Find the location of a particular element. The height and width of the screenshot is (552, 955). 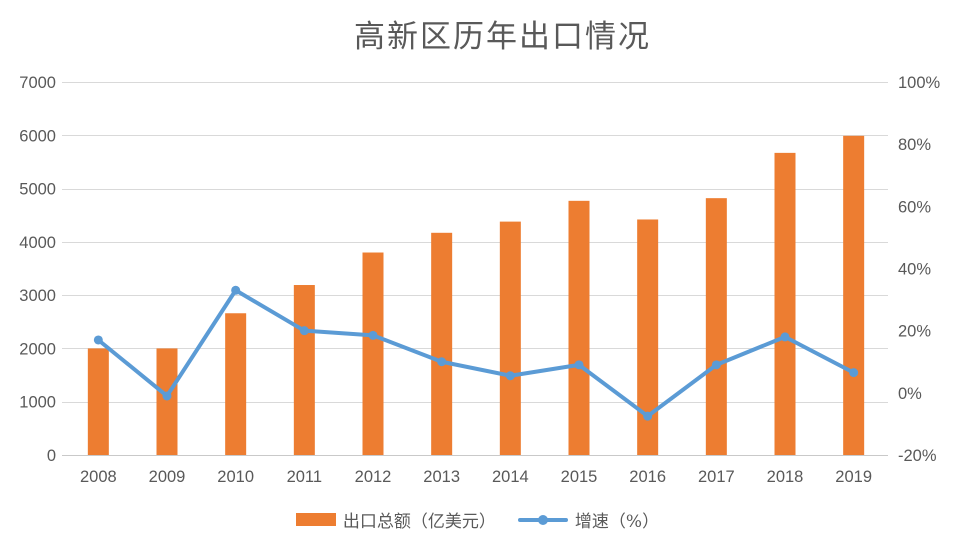

line-marker-2009 is located at coordinates (167, 396).